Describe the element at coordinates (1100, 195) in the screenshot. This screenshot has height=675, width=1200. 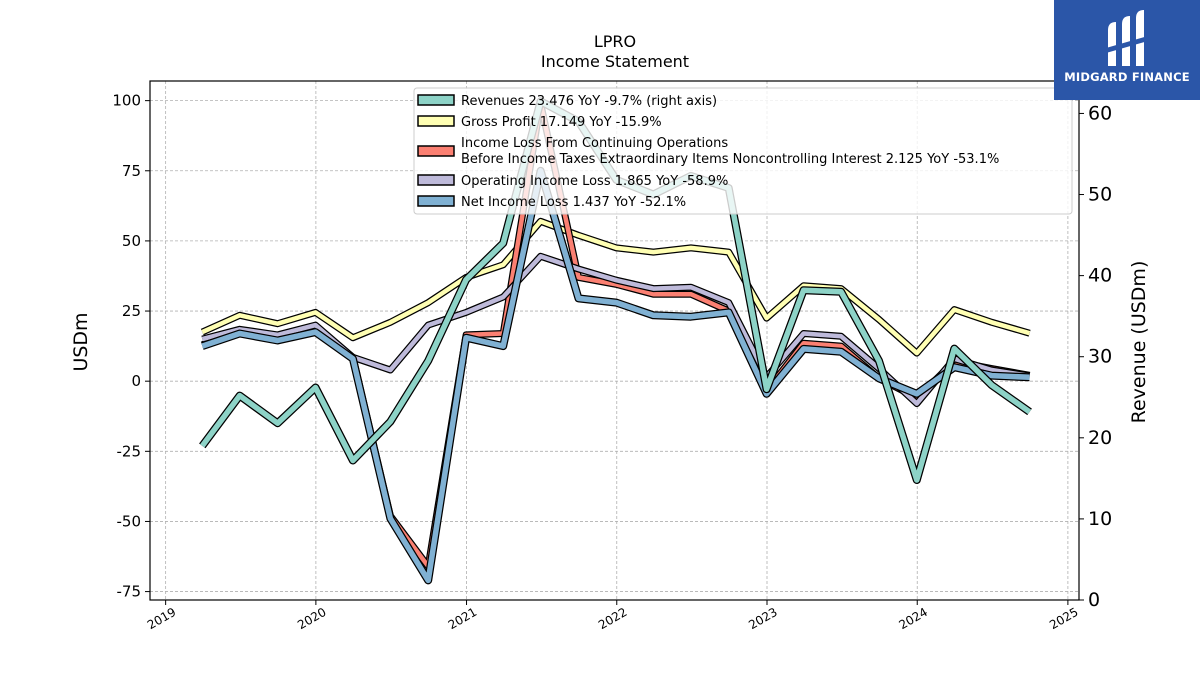
I see `y-tick-label-right: 50` at that location.